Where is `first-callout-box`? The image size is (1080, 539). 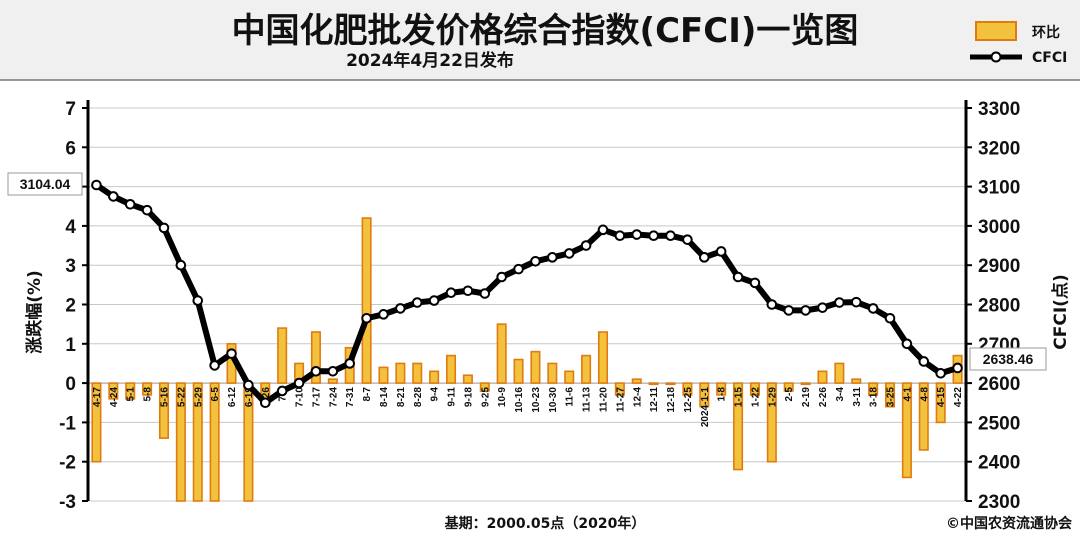 first-callout-box is located at coordinates (45, 184).